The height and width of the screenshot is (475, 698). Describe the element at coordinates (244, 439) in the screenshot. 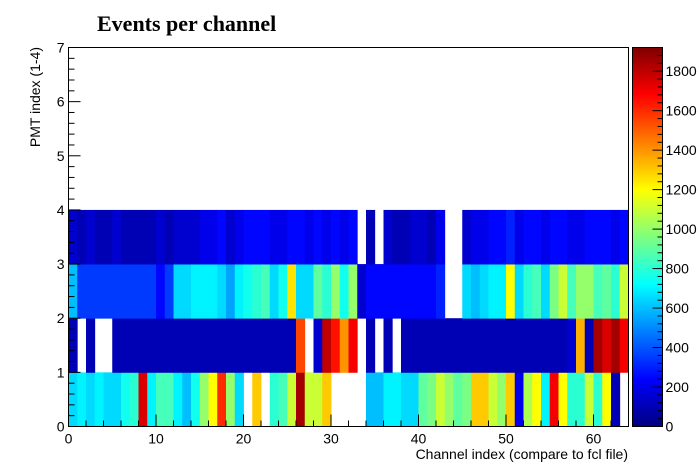

I see `x-tick-label: 20` at that location.